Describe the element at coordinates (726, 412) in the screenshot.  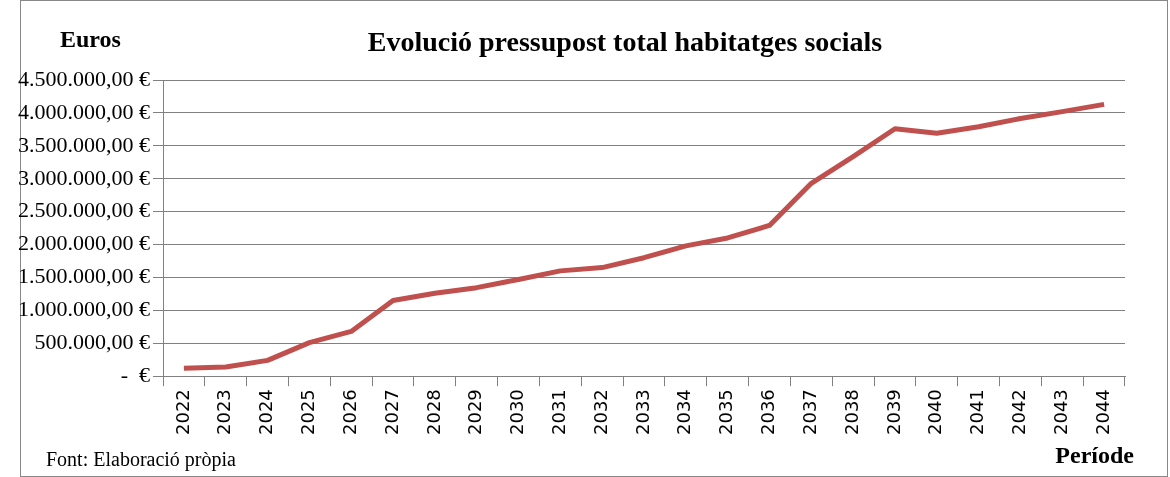
I see `x-tick-label: 2035` at that location.